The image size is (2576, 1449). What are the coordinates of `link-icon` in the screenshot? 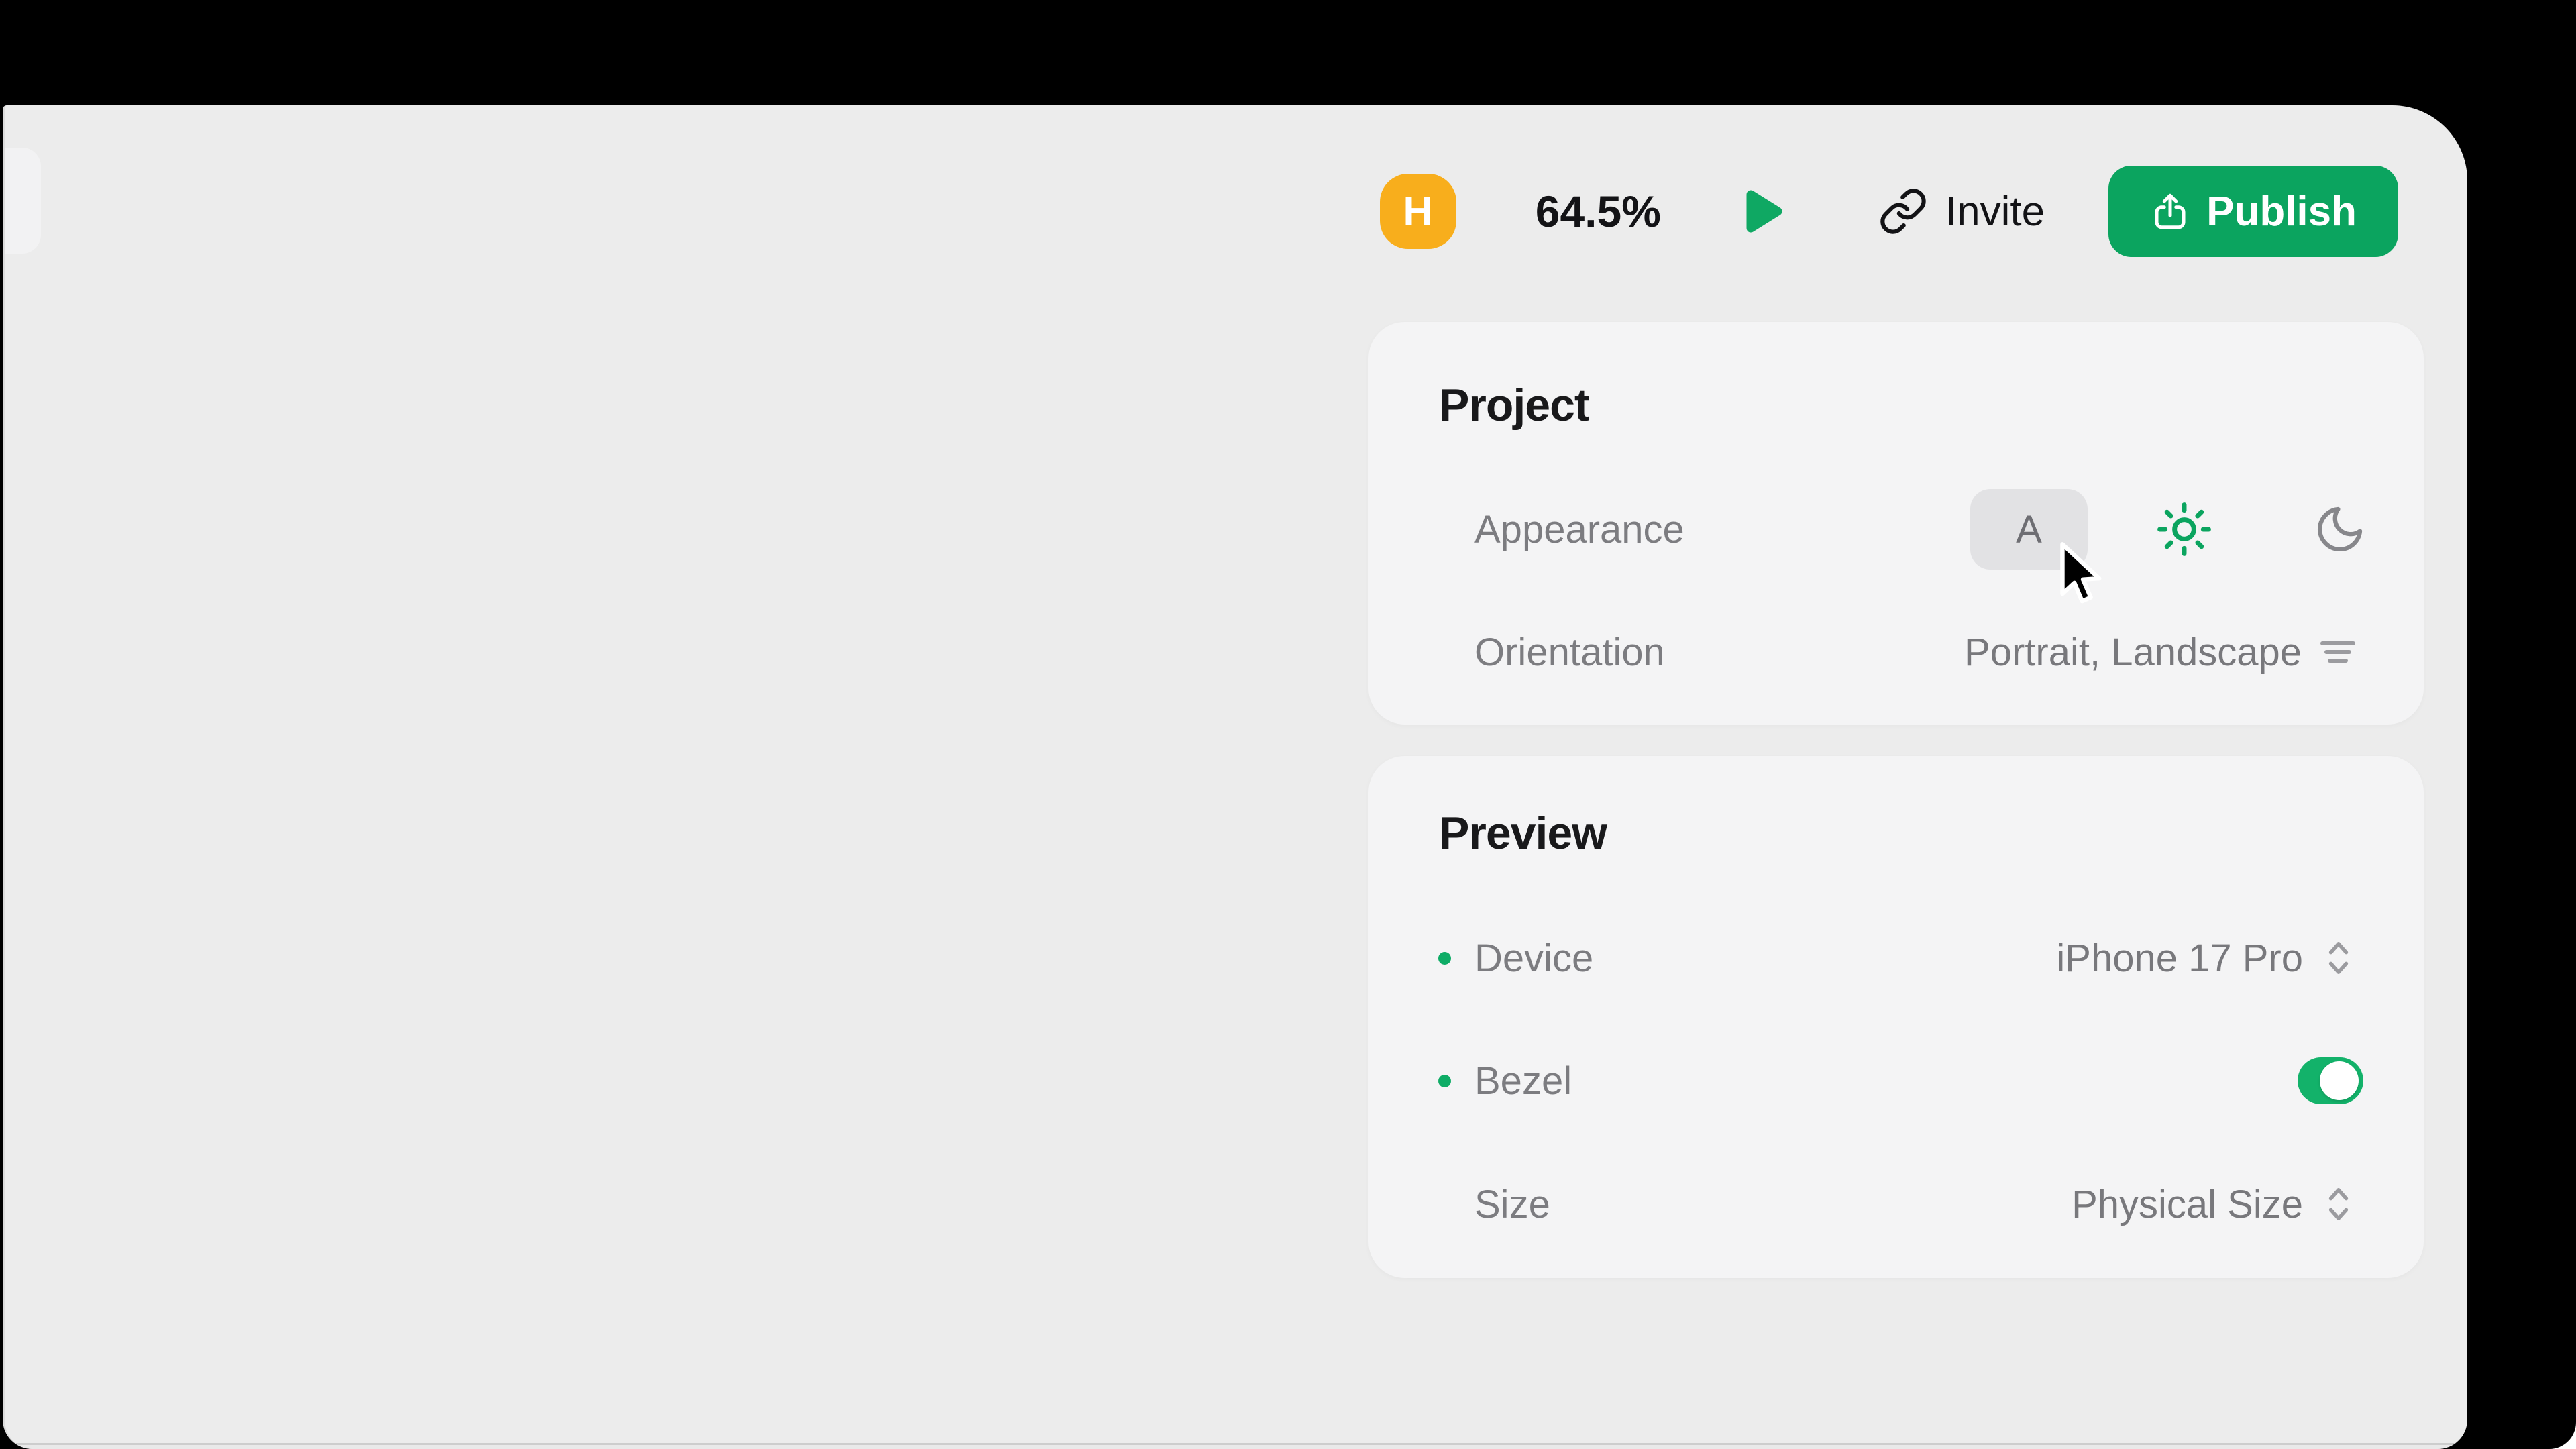 It's located at (1903, 211).